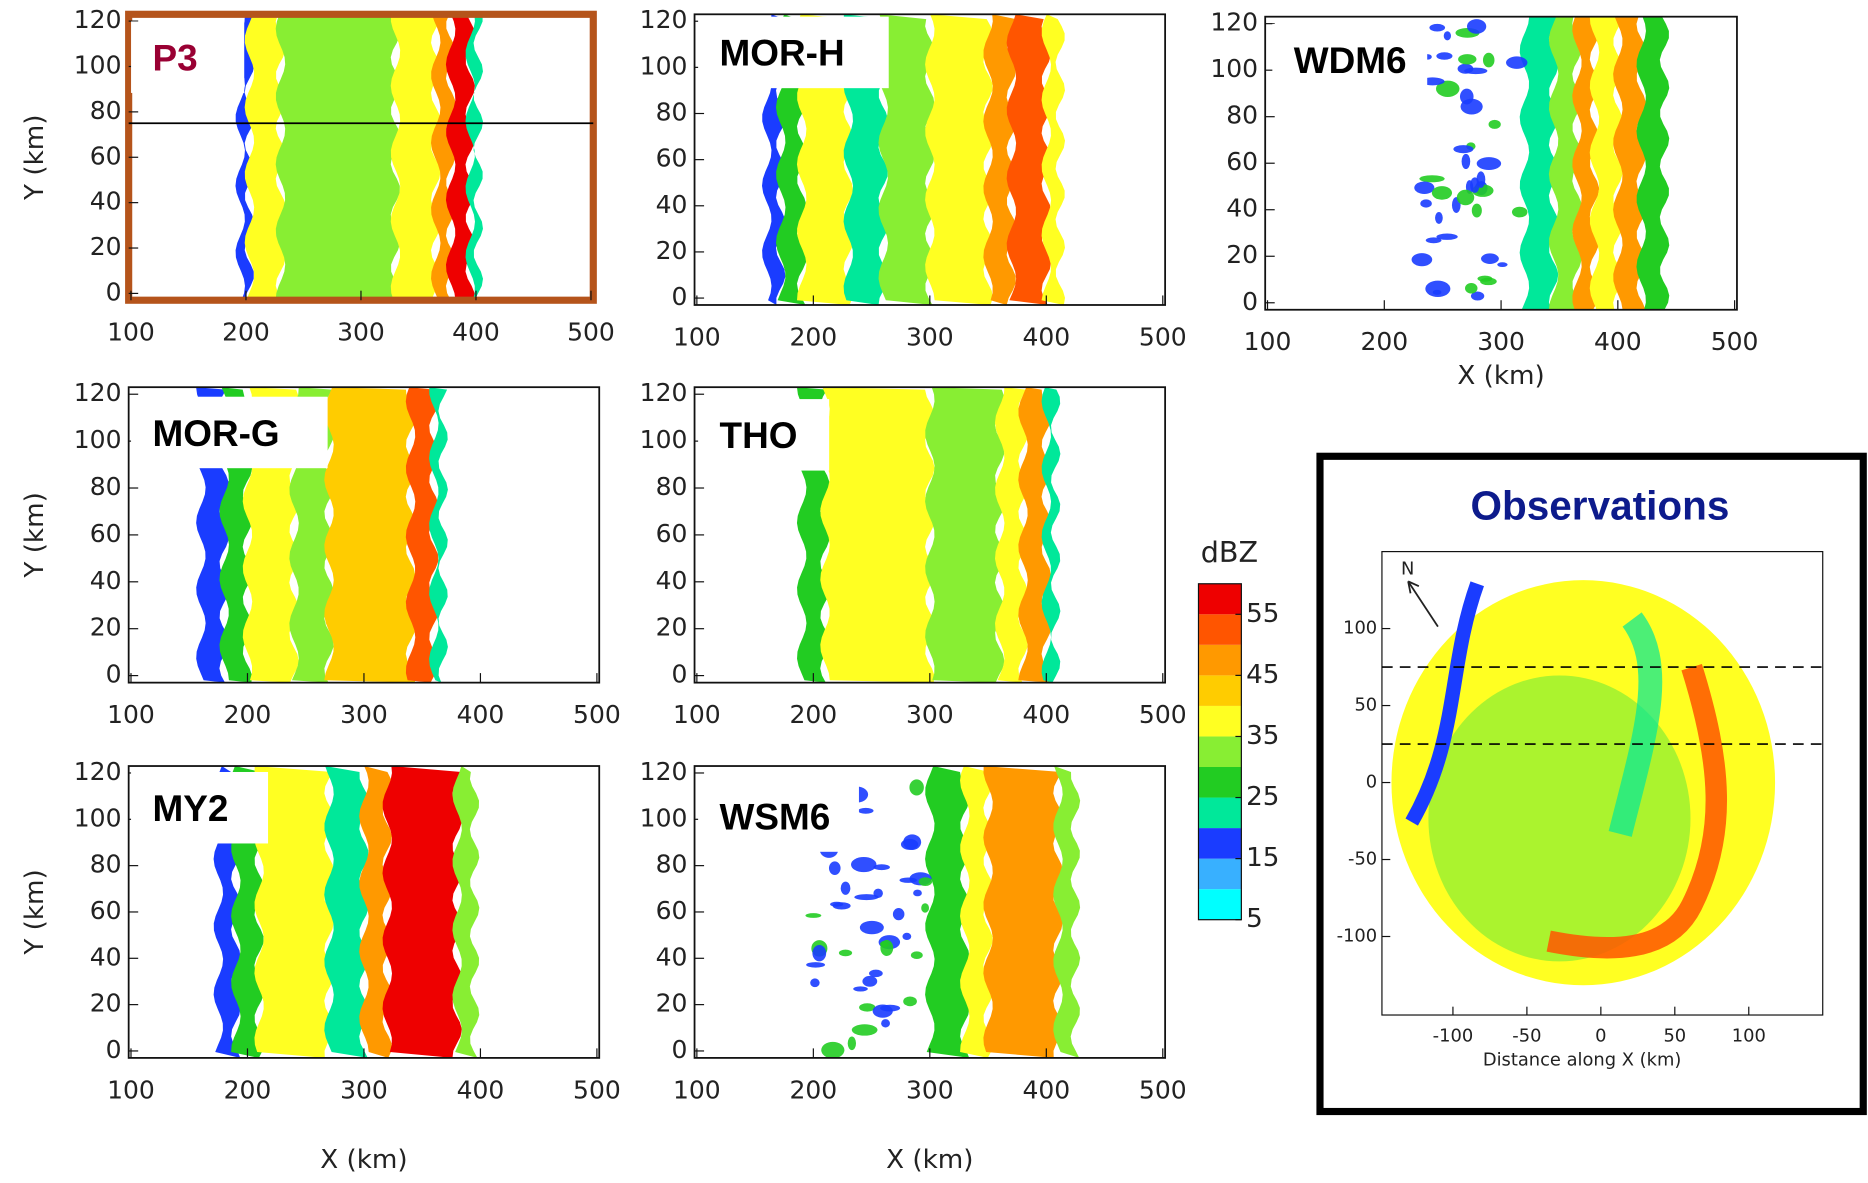 This screenshot has width=1868, height=1183. What do you see at coordinates (359, 157) in the screenshot?
I see `field` at bounding box center [359, 157].